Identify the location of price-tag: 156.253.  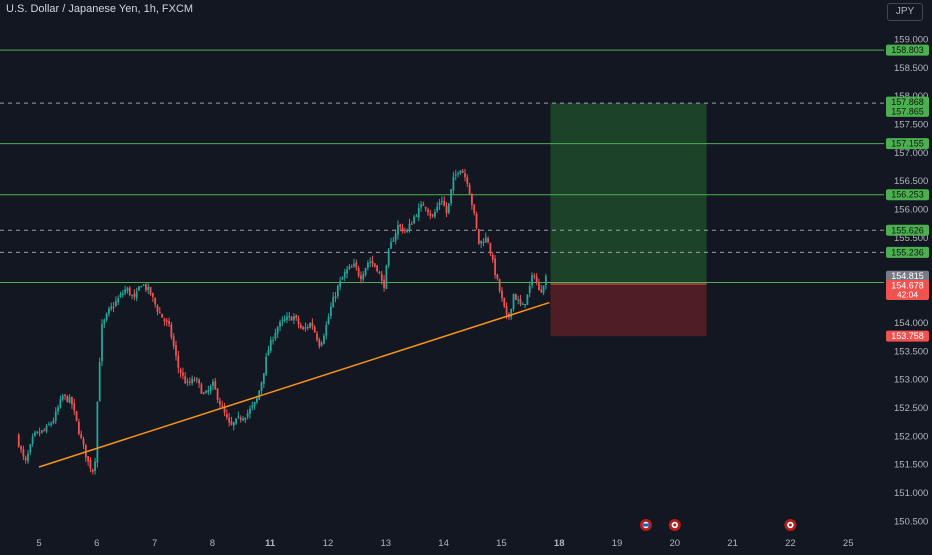
(907, 195).